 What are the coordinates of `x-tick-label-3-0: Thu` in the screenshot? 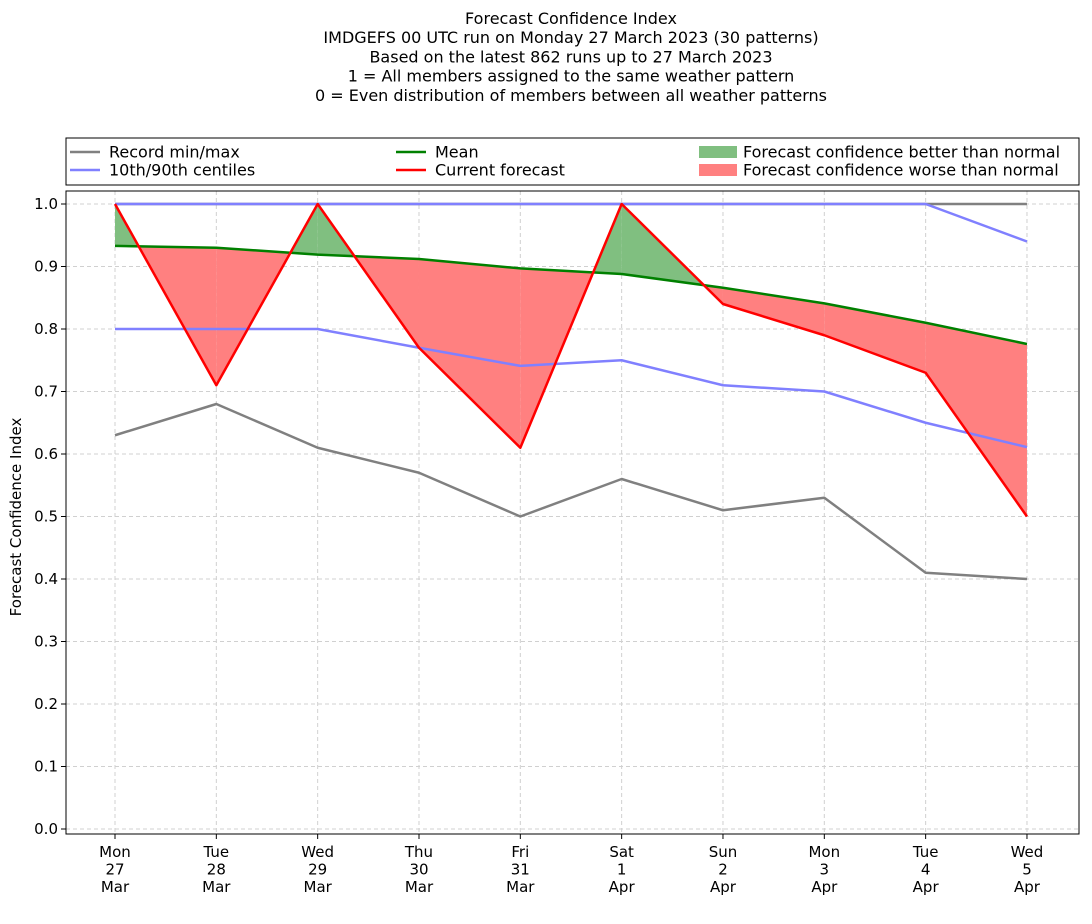 It's located at (418, 852).